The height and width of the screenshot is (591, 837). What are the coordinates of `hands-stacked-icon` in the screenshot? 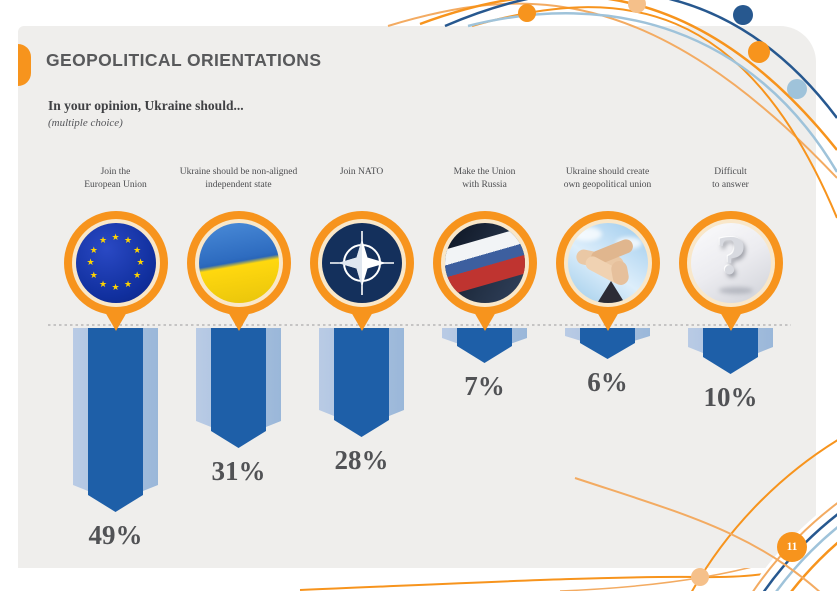 It's located at (607, 263).